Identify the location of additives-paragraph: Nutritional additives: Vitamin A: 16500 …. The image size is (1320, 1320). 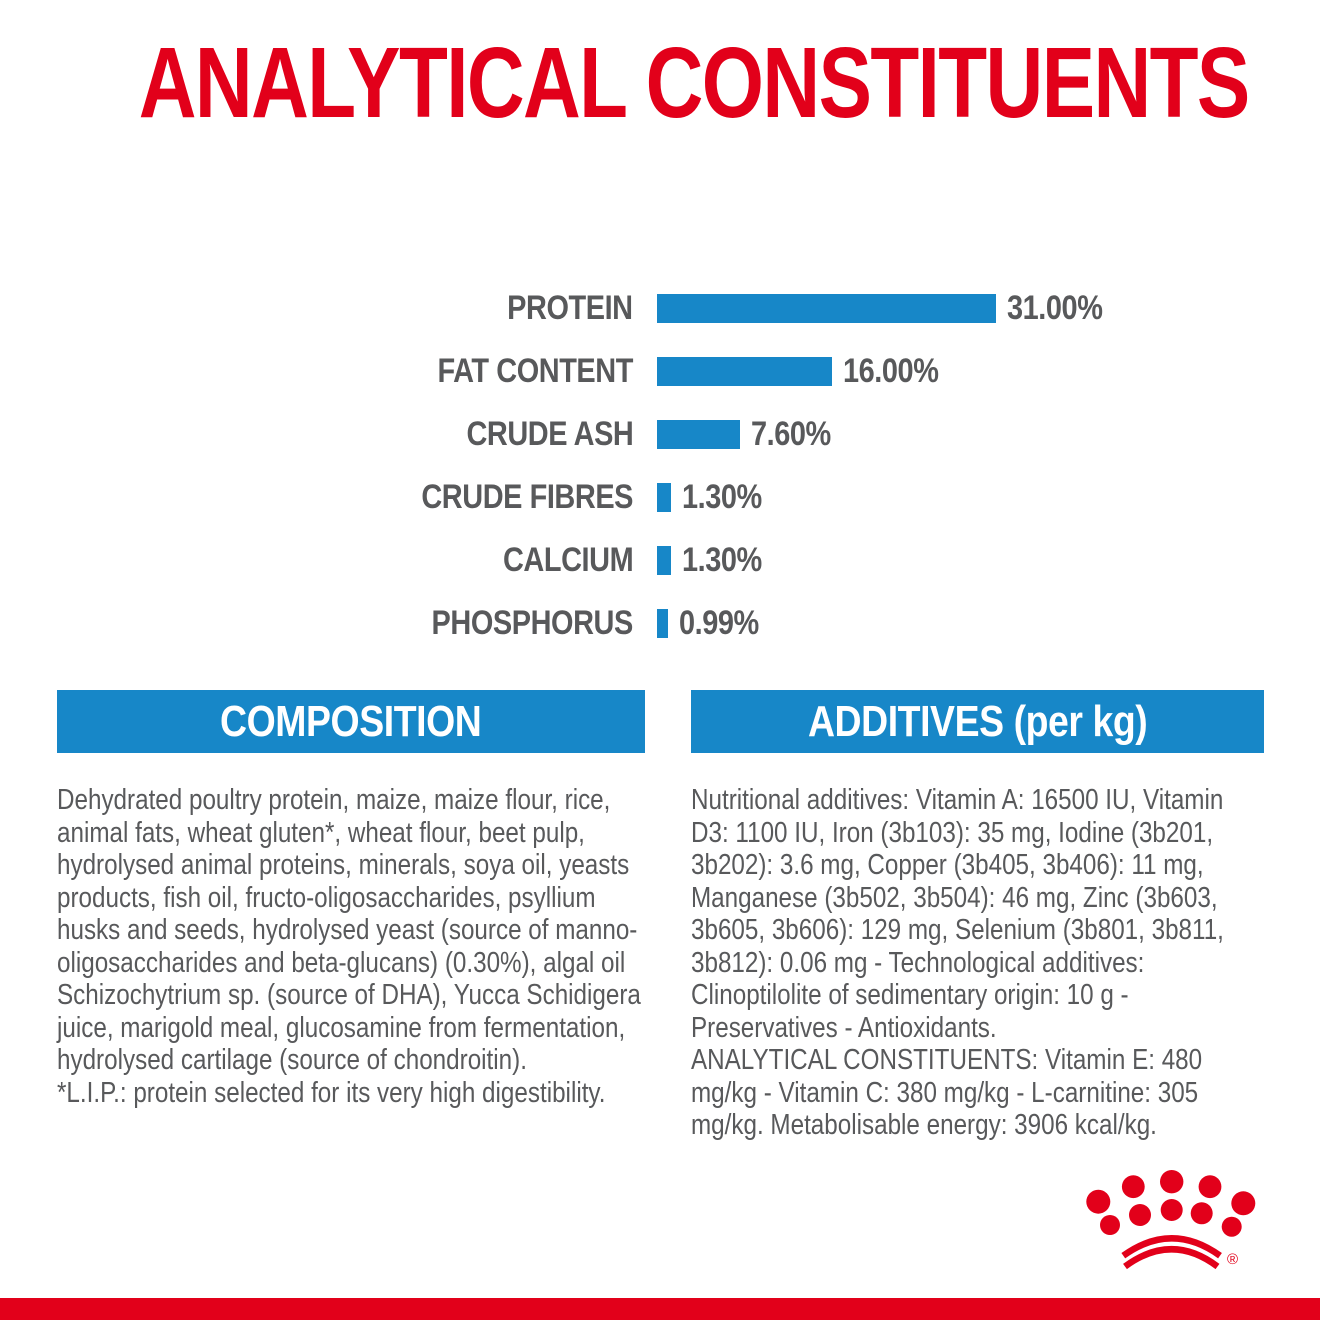
(957, 914).